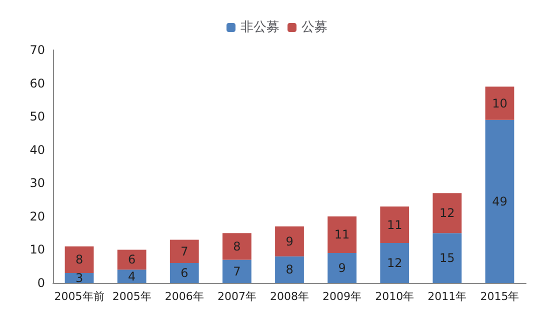  I want to click on data-label: 15, so click(447, 258).